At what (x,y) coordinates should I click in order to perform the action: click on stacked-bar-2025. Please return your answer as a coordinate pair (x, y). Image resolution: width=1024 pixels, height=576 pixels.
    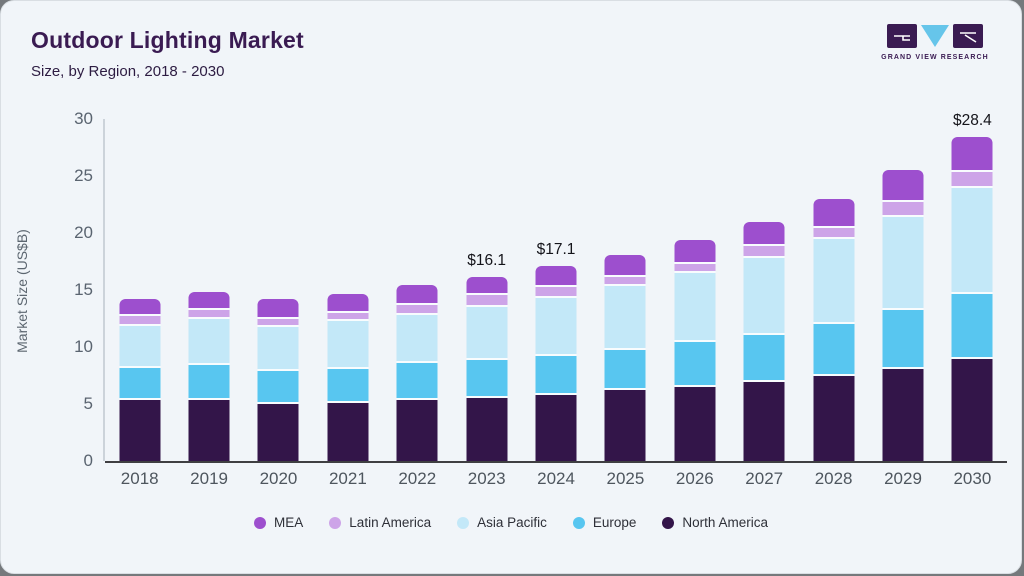
    Looking at the image, I should click on (625, 357).